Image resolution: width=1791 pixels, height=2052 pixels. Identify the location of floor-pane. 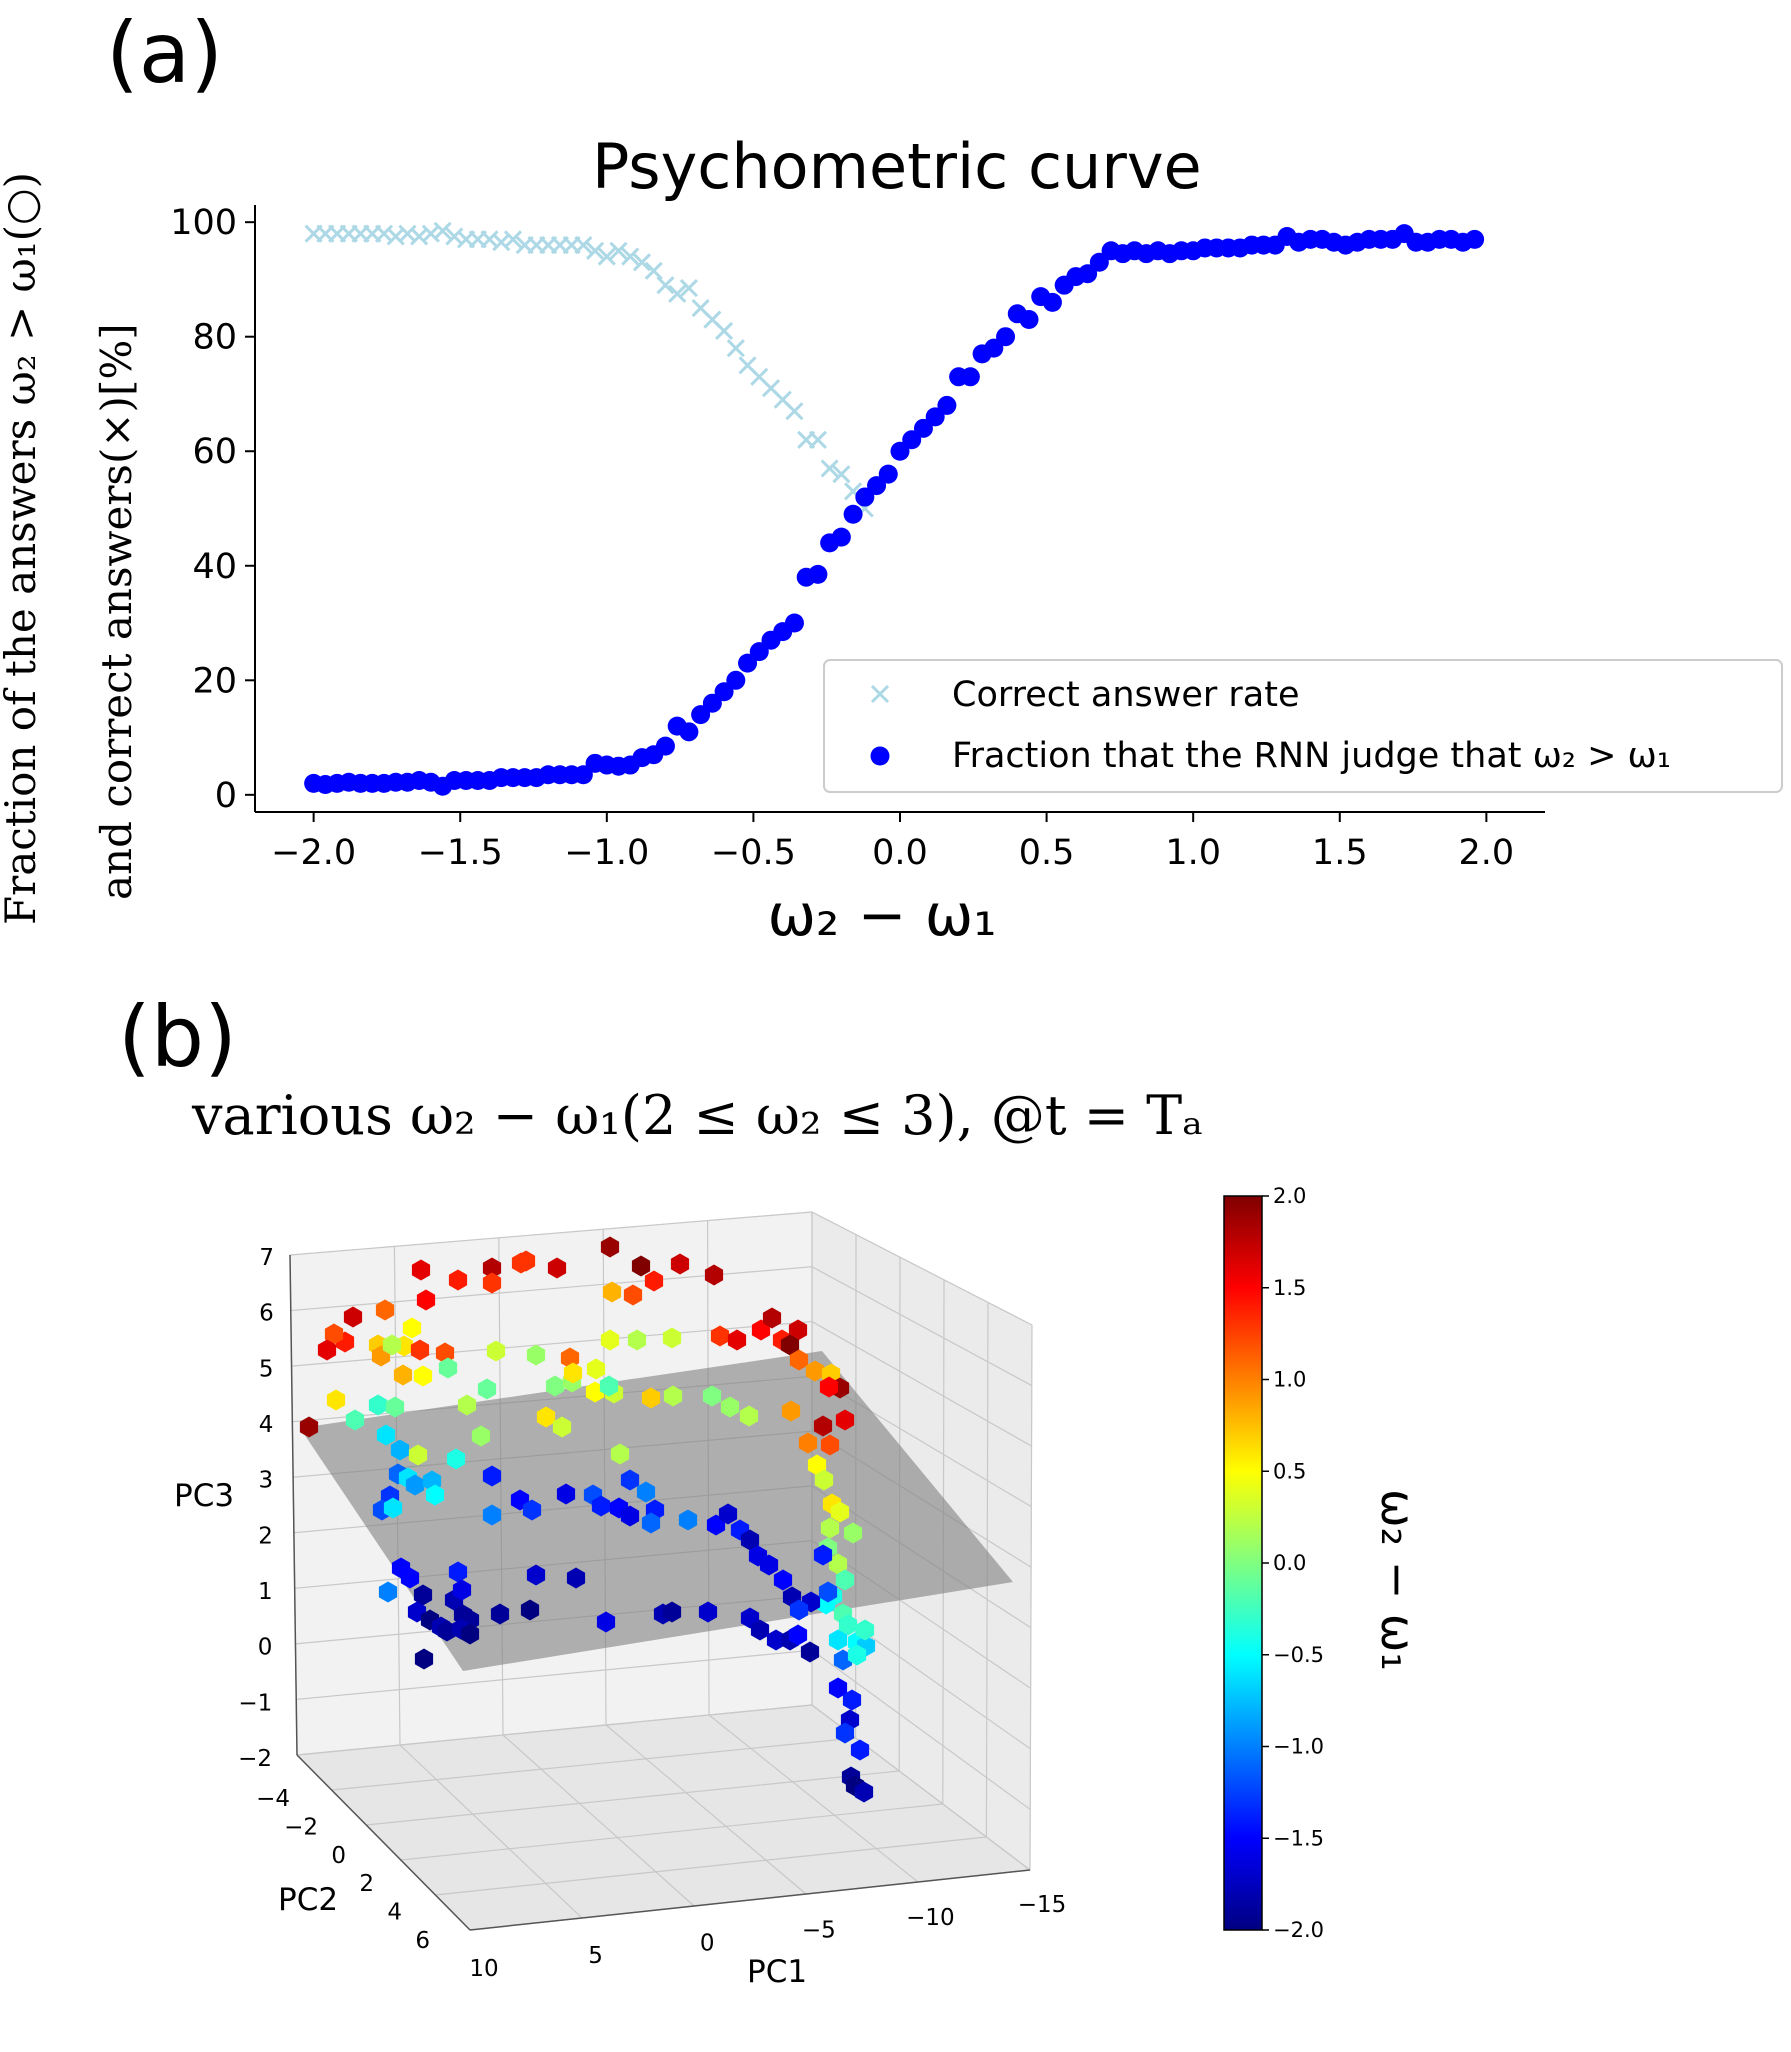
(663, 1817).